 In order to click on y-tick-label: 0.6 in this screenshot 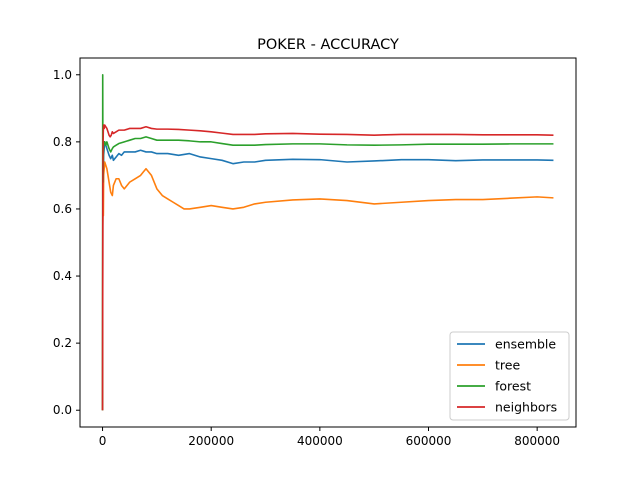, I will do `click(62, 209)`.